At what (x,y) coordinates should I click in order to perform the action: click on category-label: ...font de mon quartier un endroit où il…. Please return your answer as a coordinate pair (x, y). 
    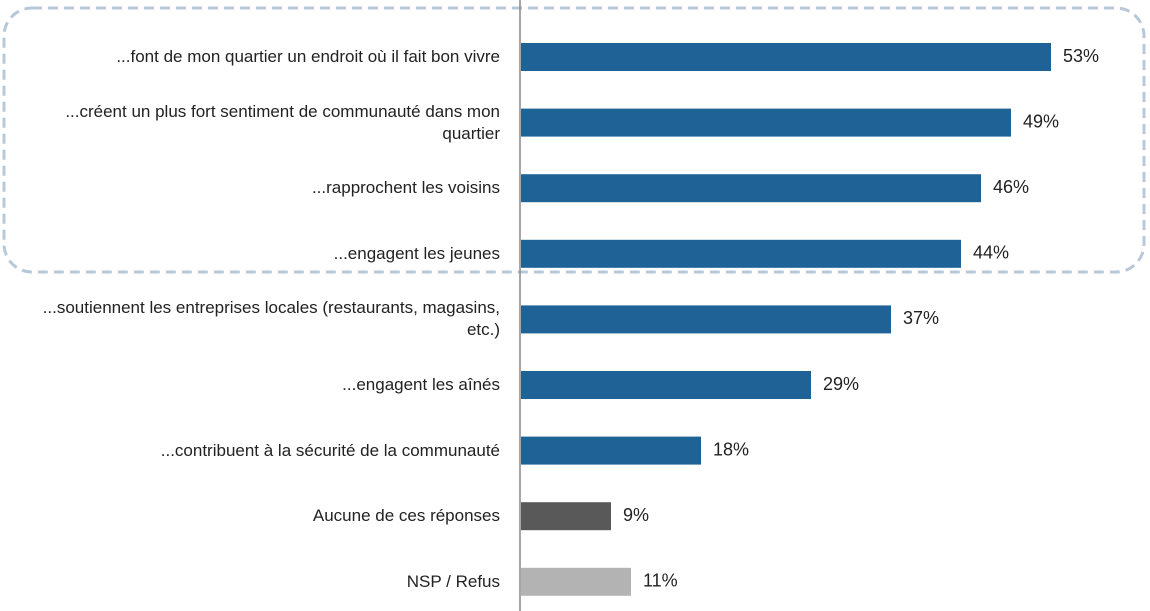
    Looking at the image, I should click on (308, 56).